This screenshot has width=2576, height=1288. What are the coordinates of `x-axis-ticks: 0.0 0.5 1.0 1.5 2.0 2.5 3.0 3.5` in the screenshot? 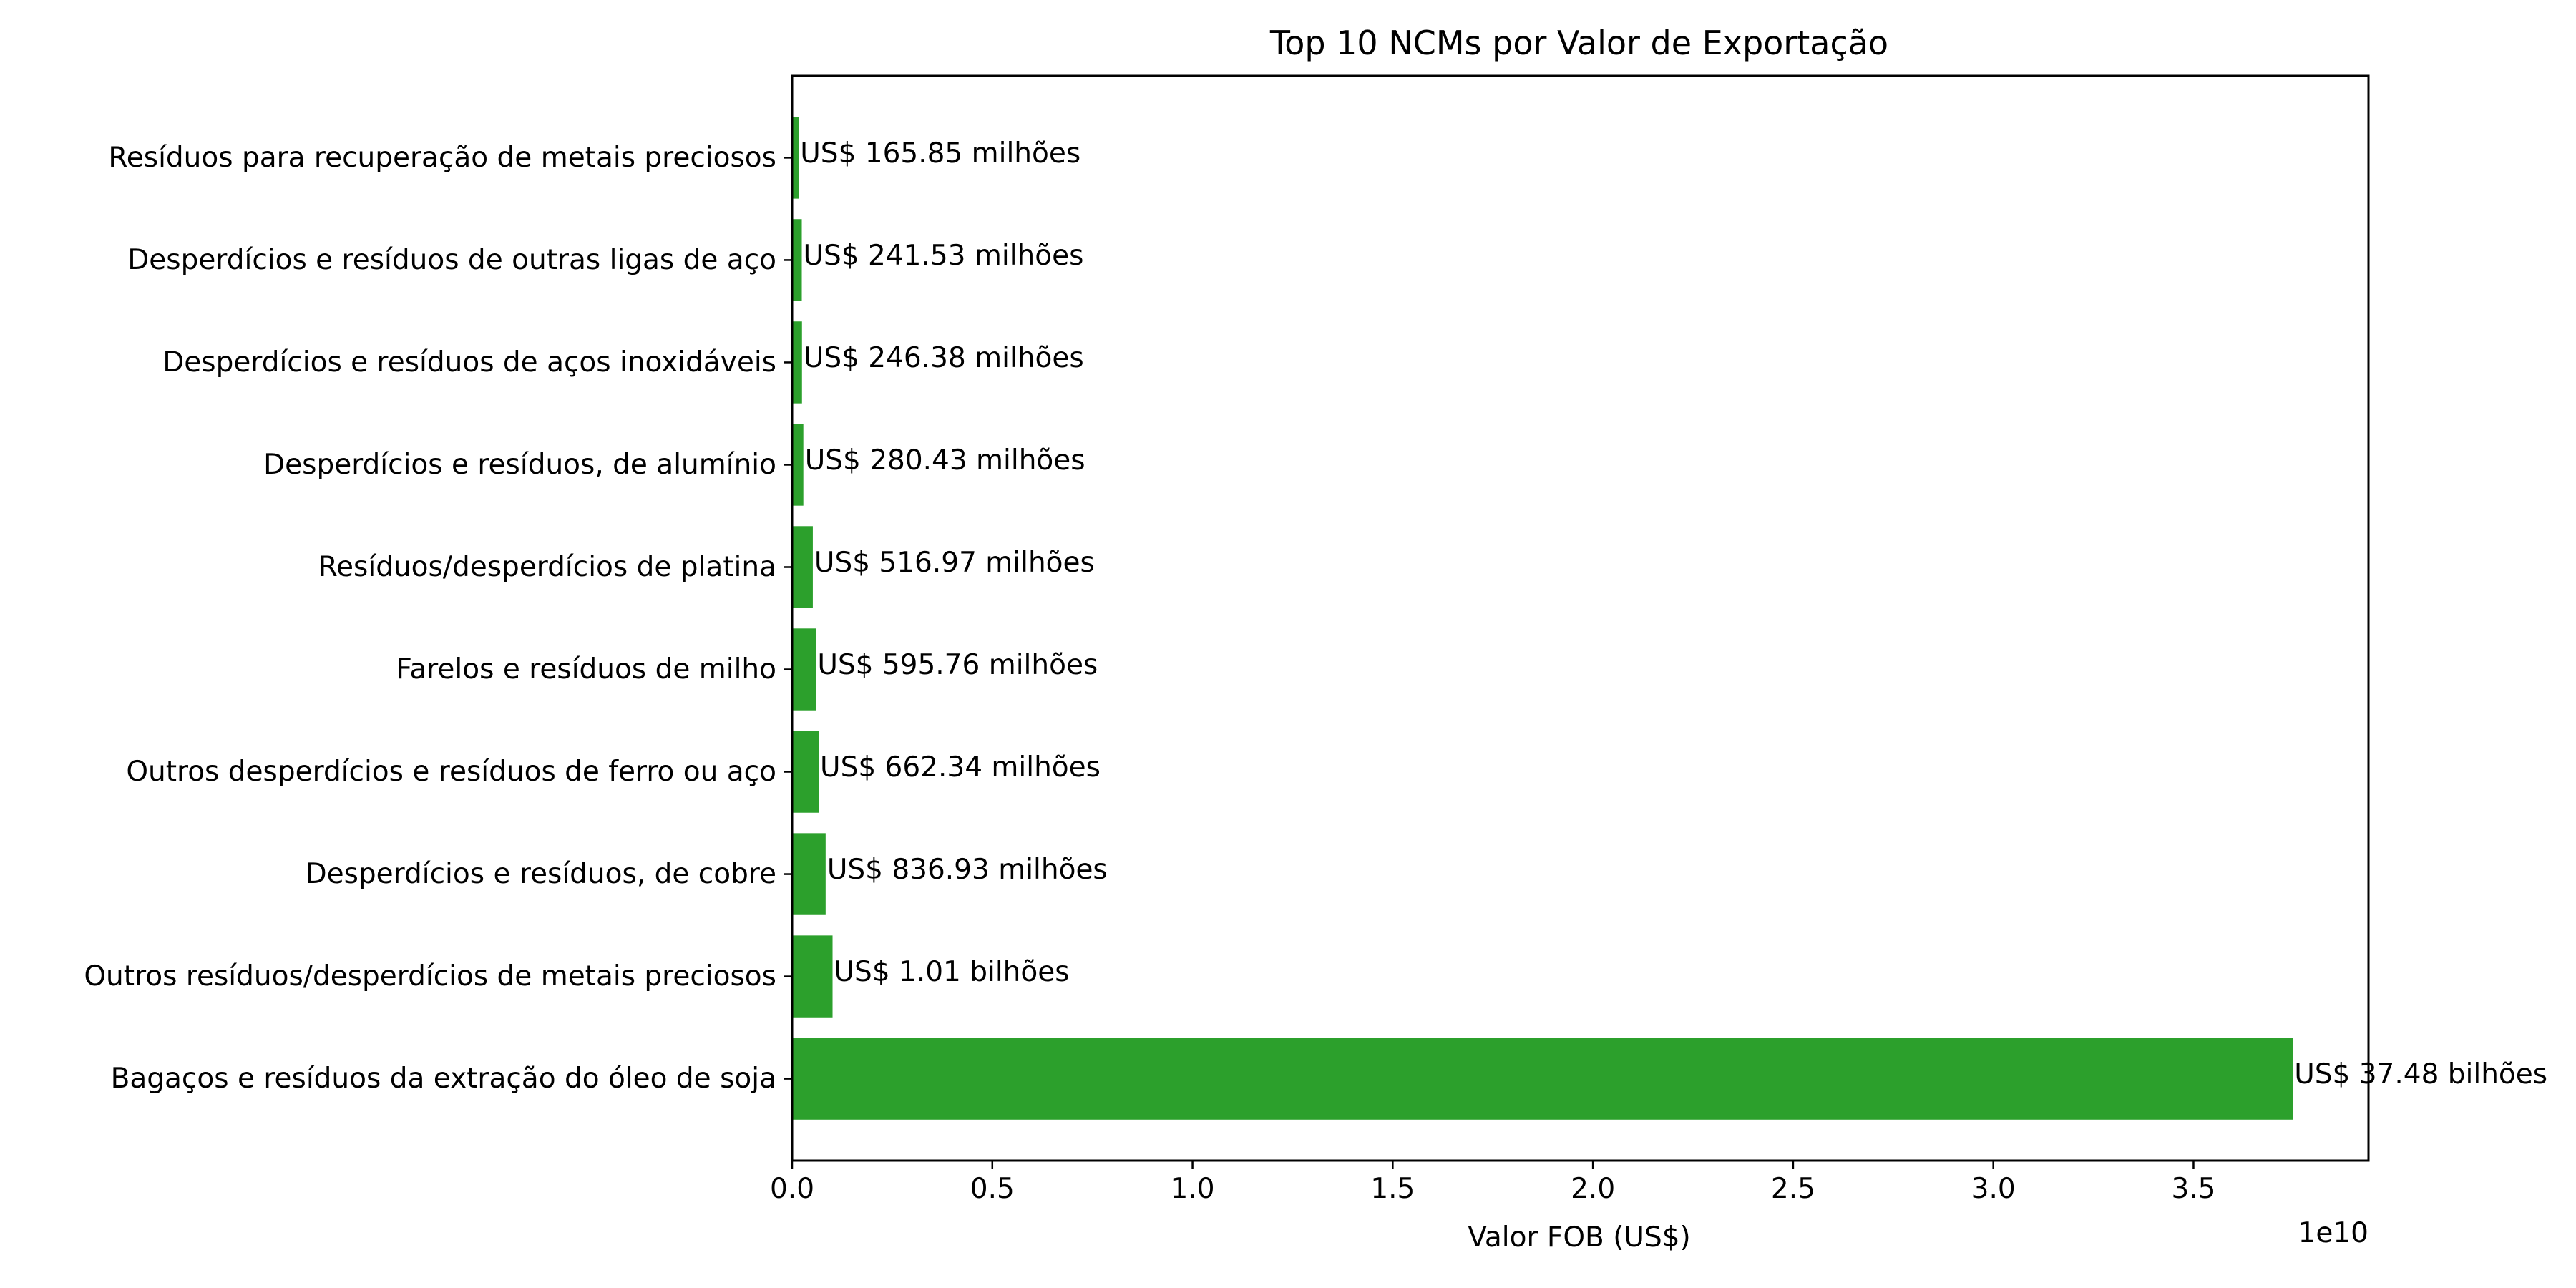 It's located at (1492, 1183).